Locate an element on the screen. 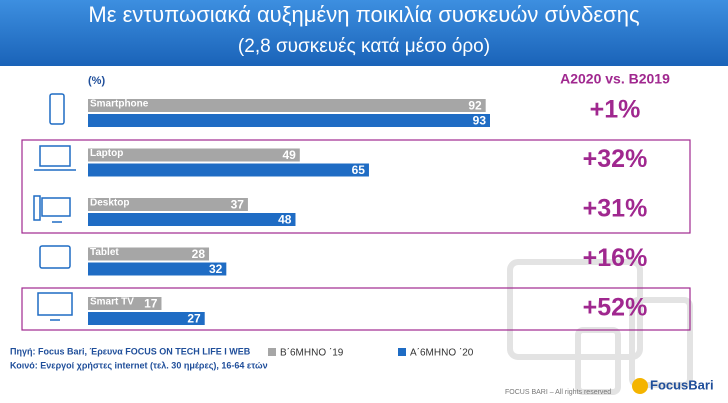 This screenshot has width=728, height=403. value-label: 93 is located at coordinates (480, 121).